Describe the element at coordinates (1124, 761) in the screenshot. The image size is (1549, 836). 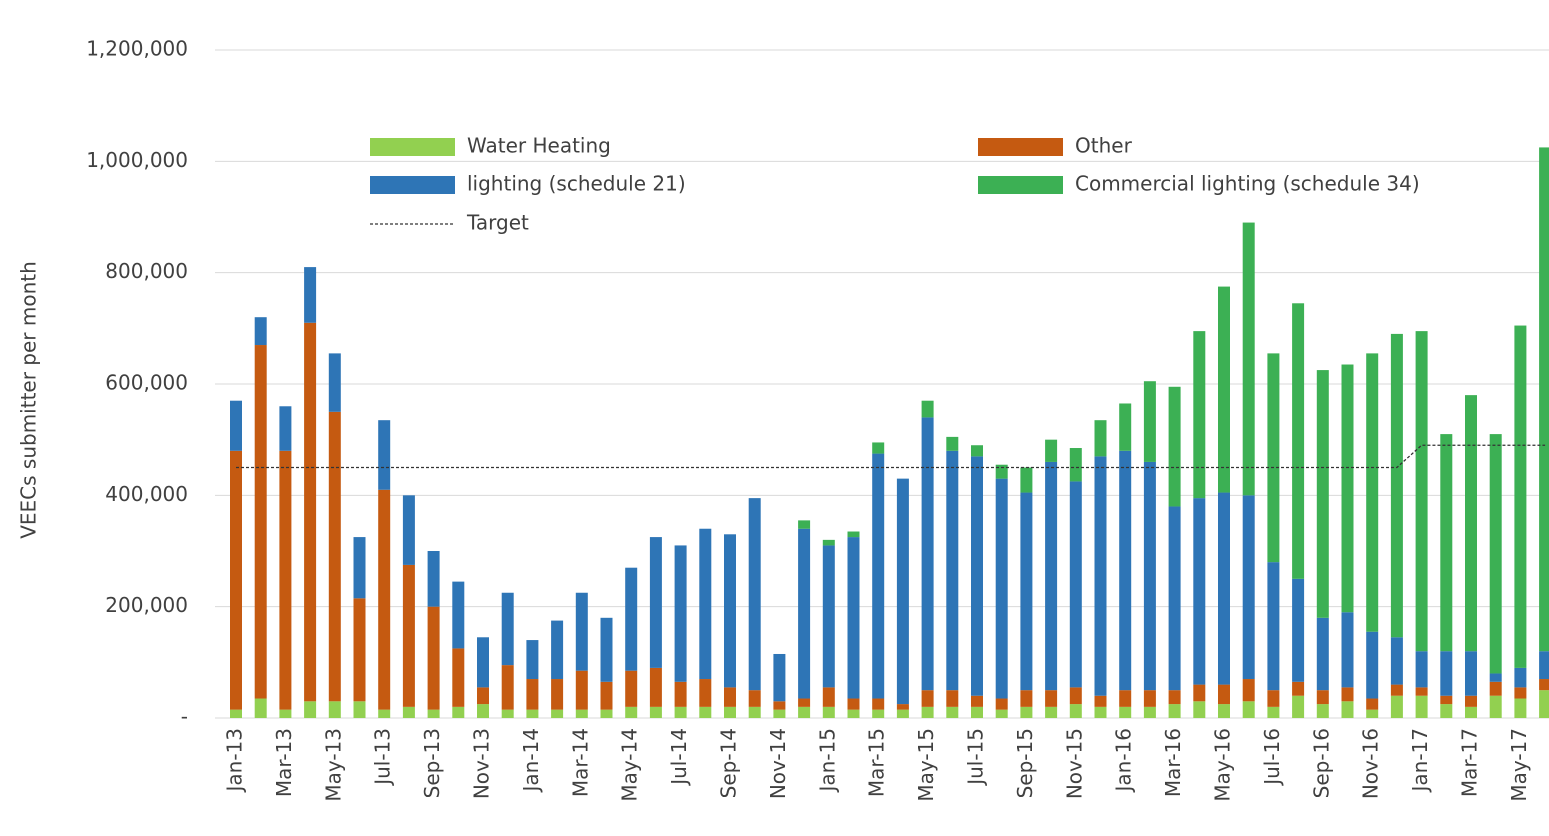
I see `x-tick-label: Jan-16` at that location.